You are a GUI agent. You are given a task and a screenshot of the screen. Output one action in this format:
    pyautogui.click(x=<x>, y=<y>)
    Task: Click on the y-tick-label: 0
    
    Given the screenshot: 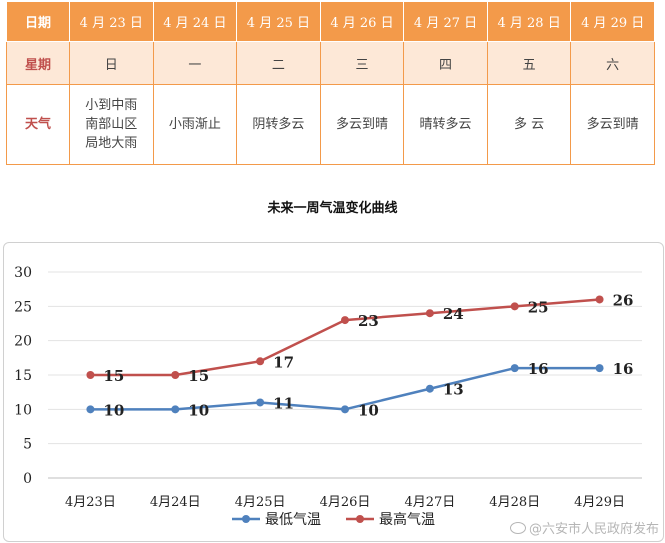 What is the action you would take?
    pyautogui.click(x=27, y=479)
    